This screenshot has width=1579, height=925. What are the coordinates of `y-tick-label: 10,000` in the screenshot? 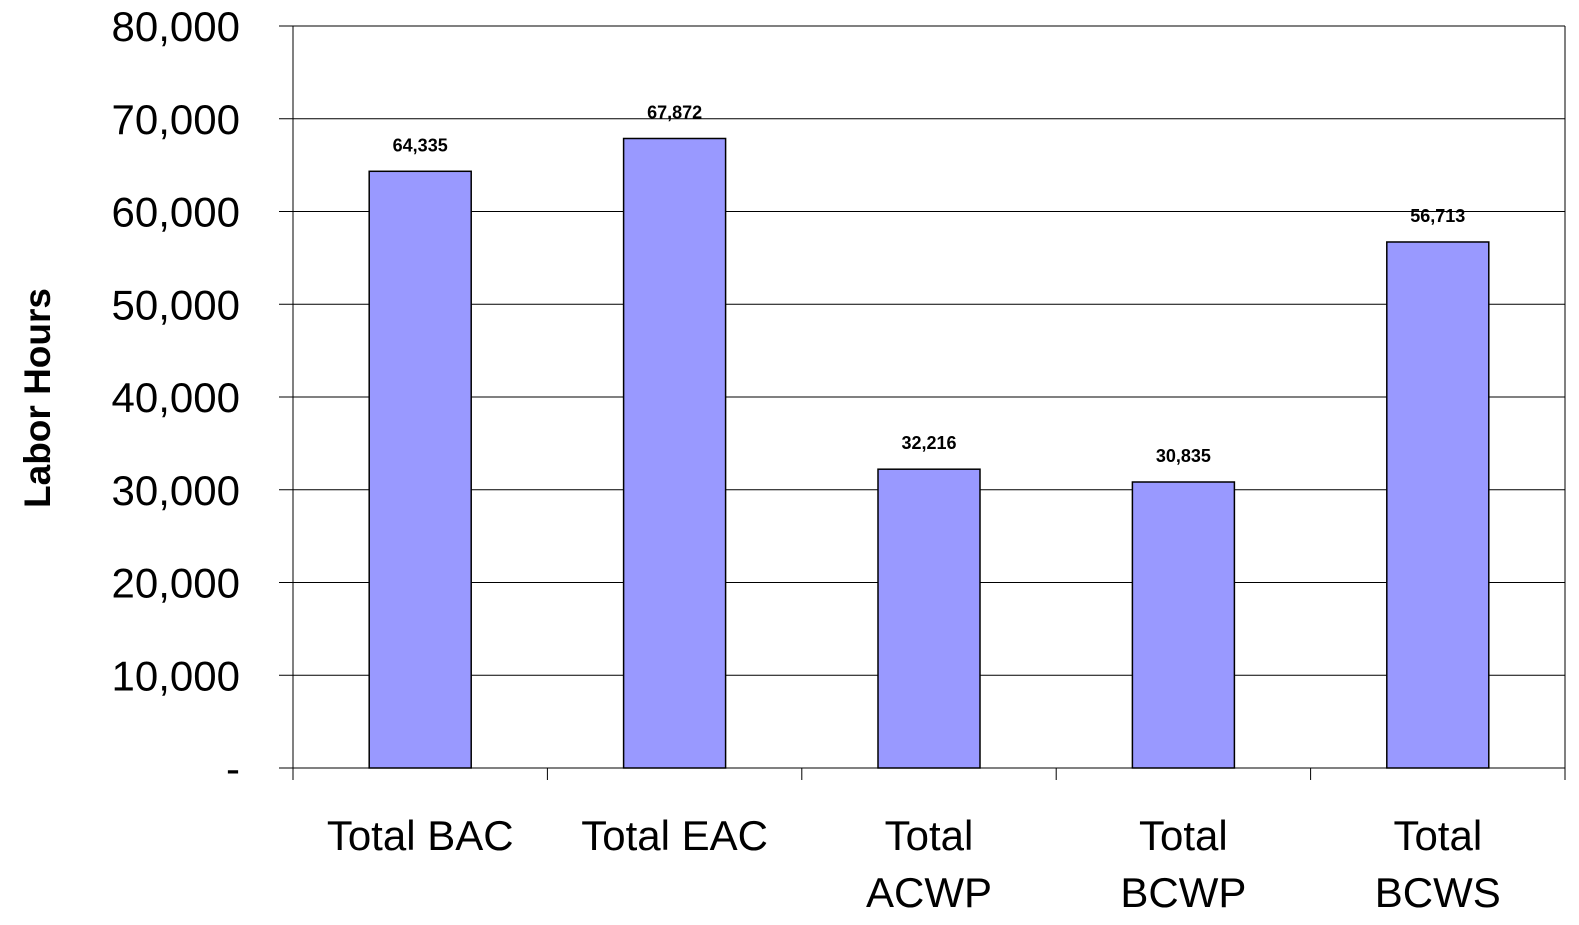 It's located at (176, 675).